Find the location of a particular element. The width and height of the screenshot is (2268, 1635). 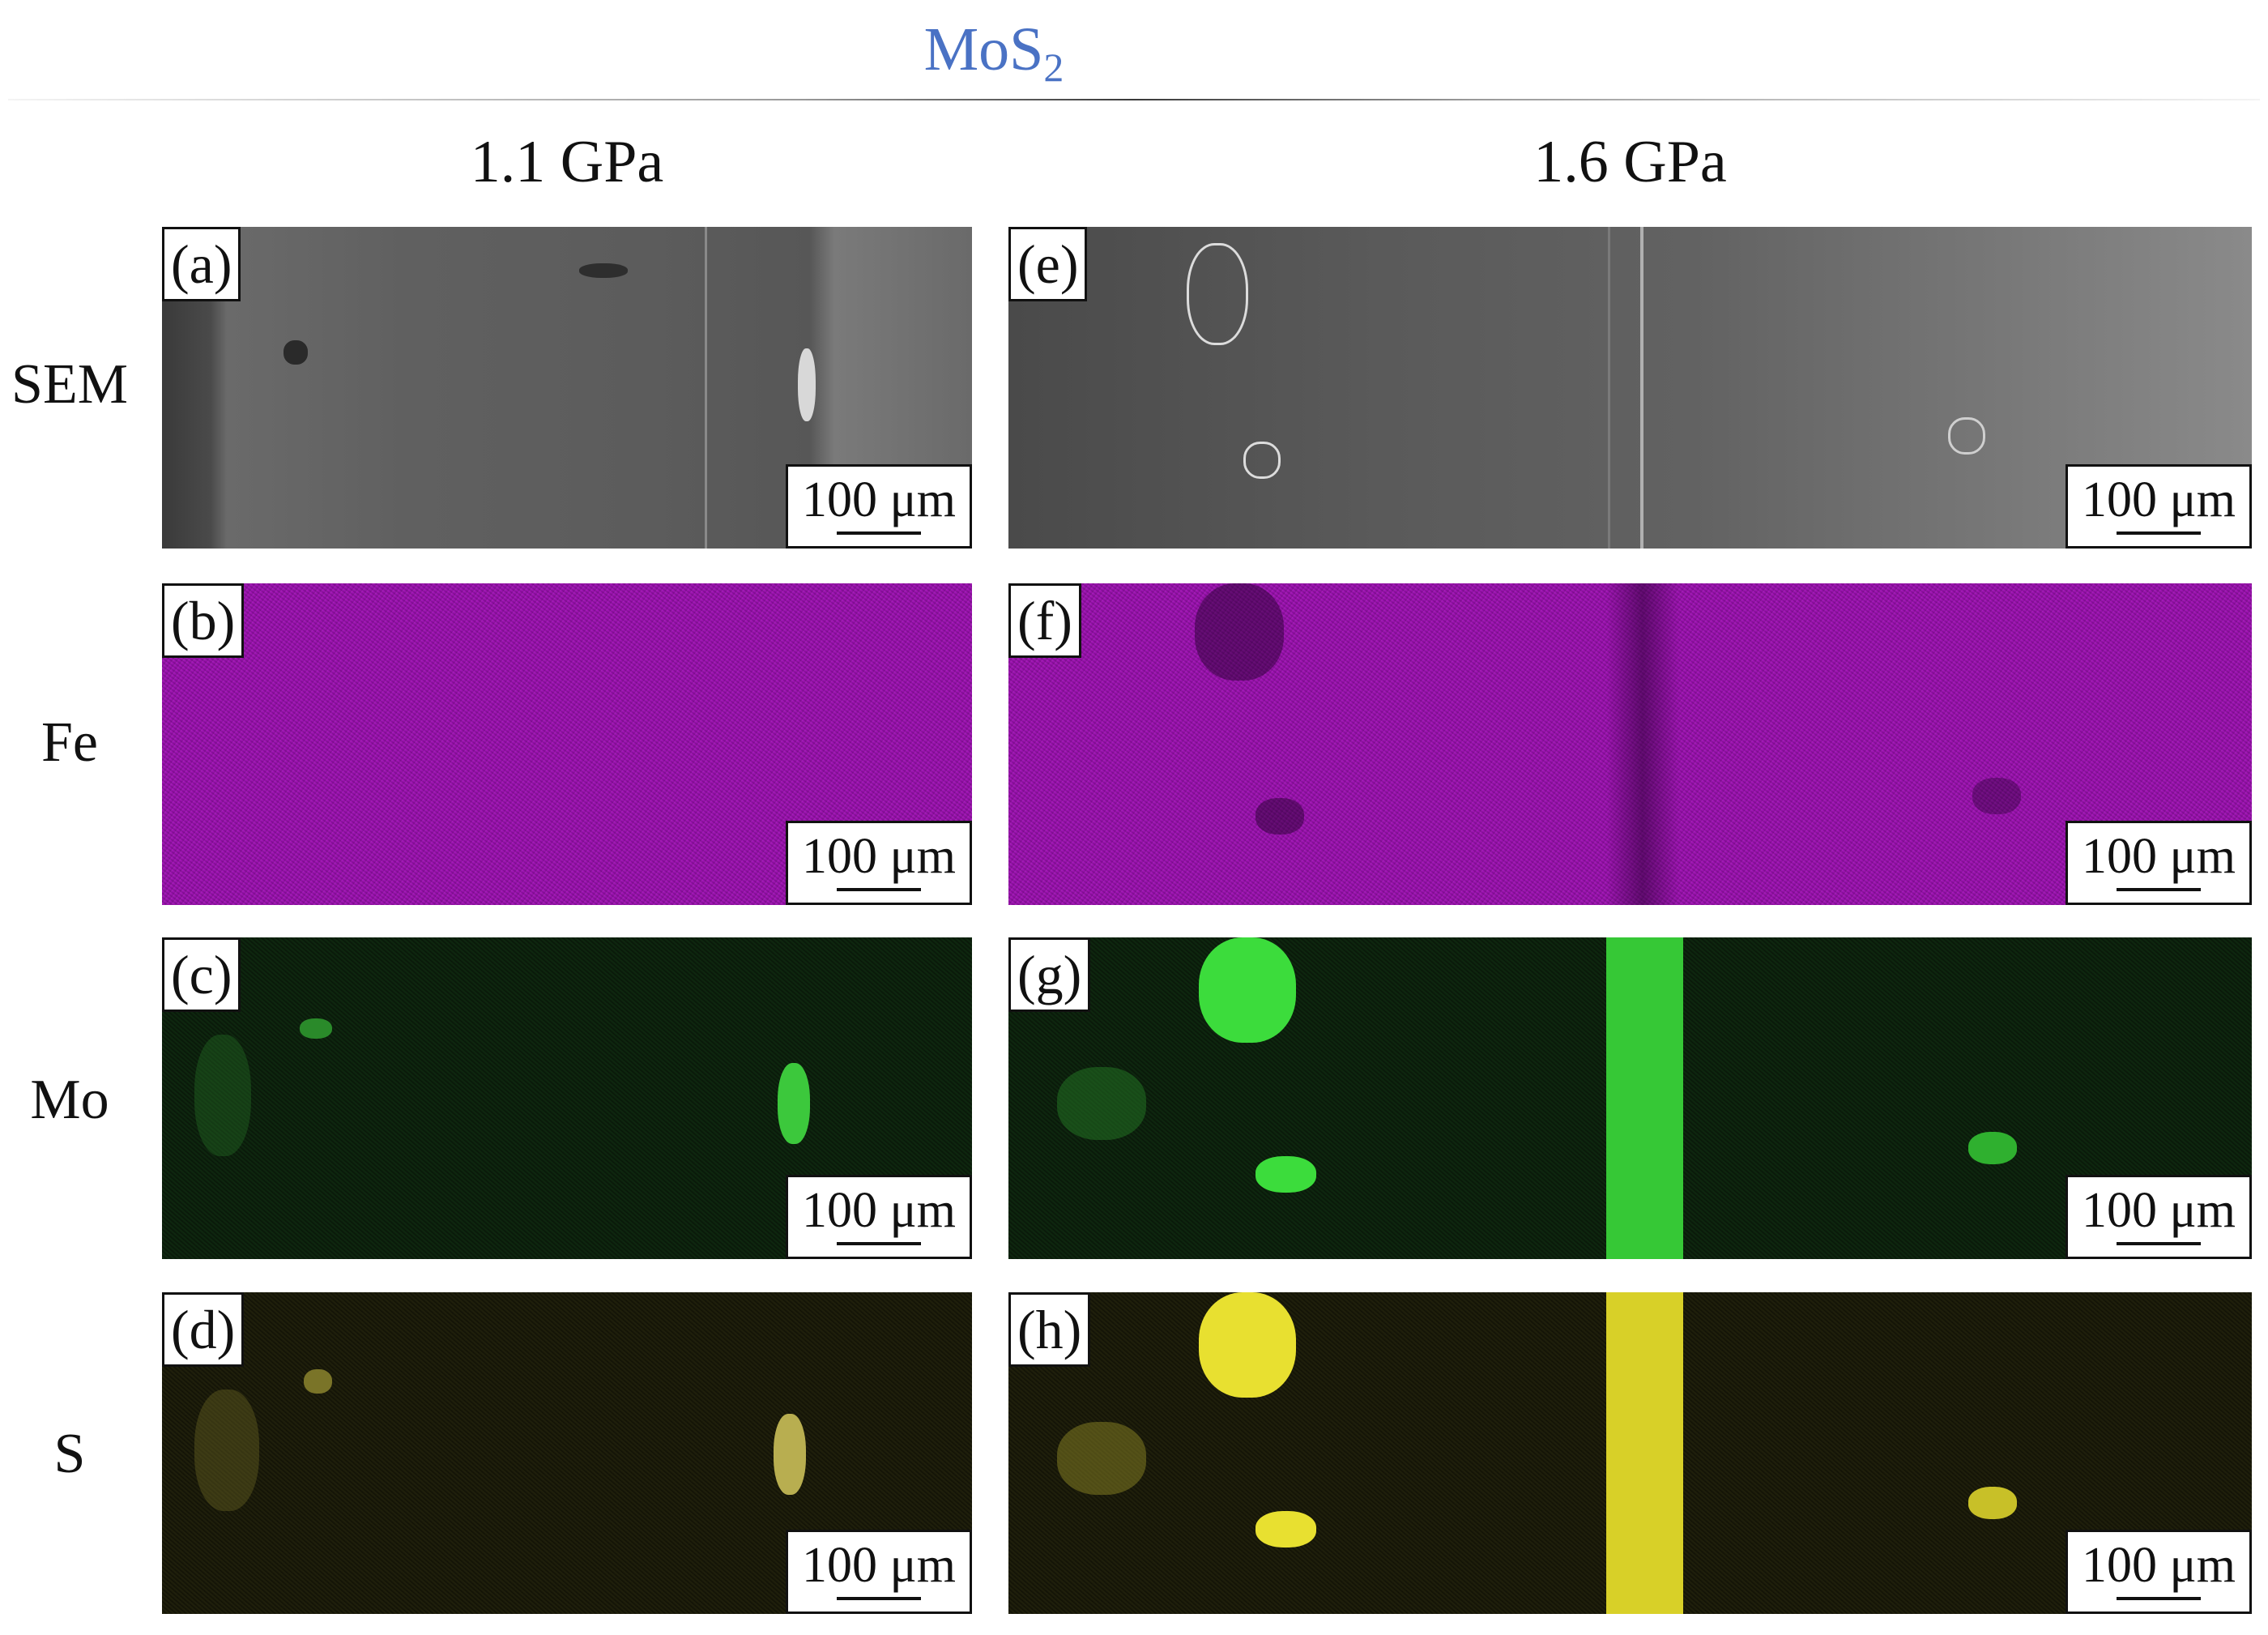

scale-bar-g: 100 μm is located at coordinates (2159, 1217).